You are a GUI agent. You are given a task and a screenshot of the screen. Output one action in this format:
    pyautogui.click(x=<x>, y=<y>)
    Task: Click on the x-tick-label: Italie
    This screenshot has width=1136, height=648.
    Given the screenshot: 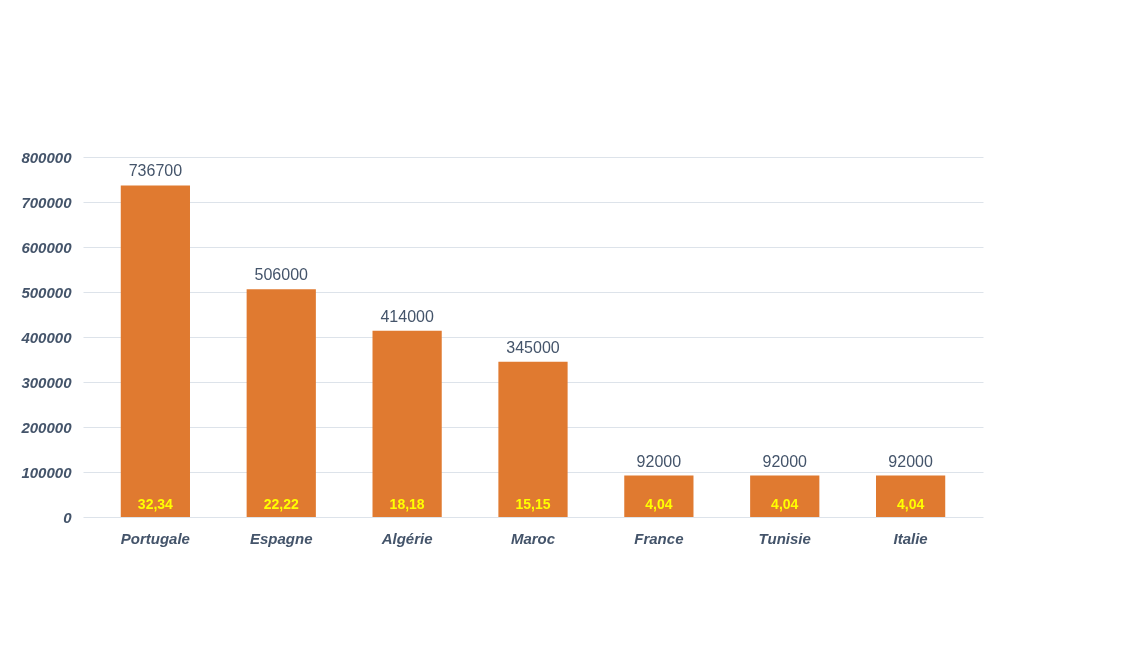 What is the action you would take?
    pyautogui.click(x=910, y=538)
    